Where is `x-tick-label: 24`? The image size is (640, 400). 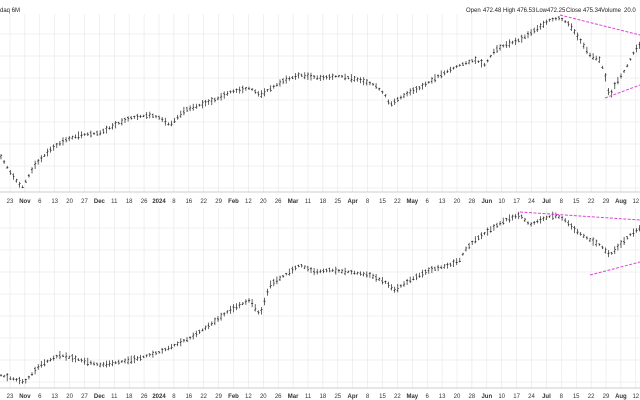
x-tick-label: 24 is located at coordinates (531, 397).